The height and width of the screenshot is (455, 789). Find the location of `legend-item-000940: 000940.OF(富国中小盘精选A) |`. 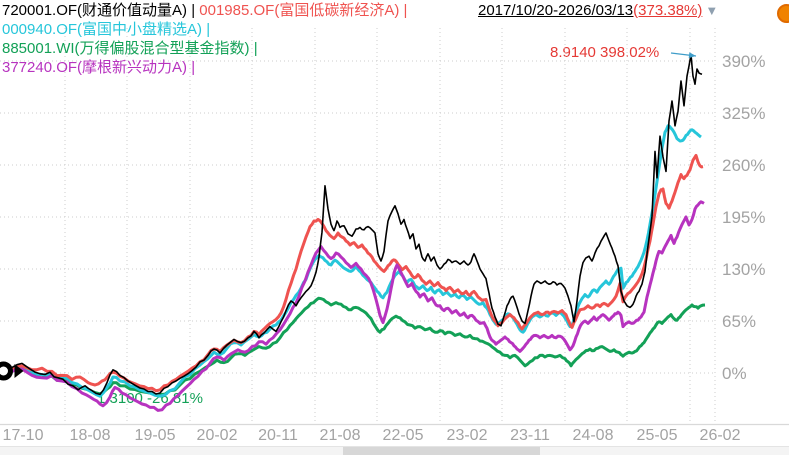

legend-item-000940: 000940.OF(富国中小盘精选A) | is located at coordinates (106, 29).